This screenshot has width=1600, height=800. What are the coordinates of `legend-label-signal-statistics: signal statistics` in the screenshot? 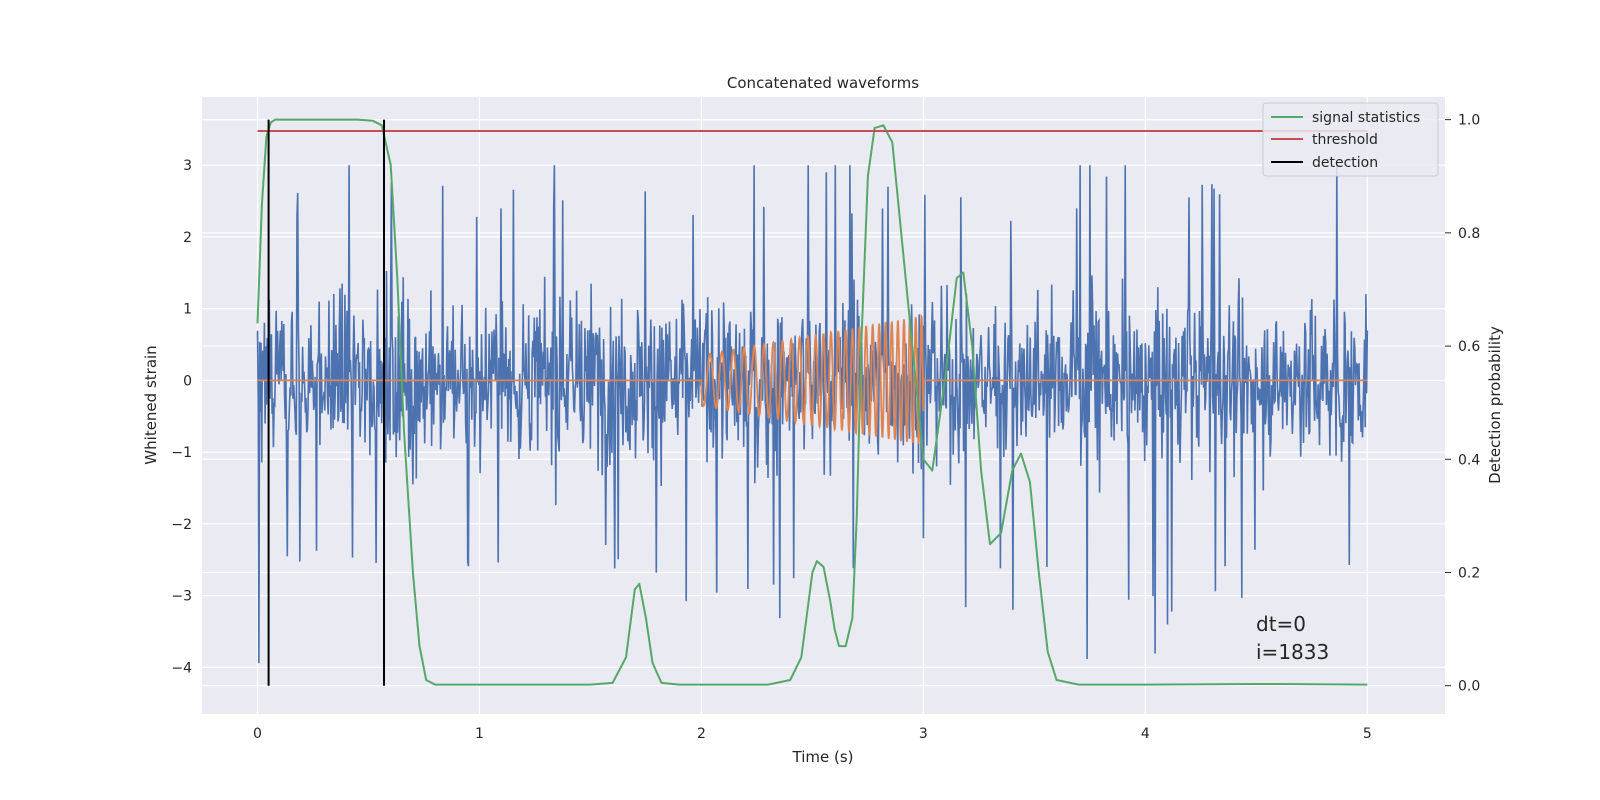 It's located at (1366, 118).